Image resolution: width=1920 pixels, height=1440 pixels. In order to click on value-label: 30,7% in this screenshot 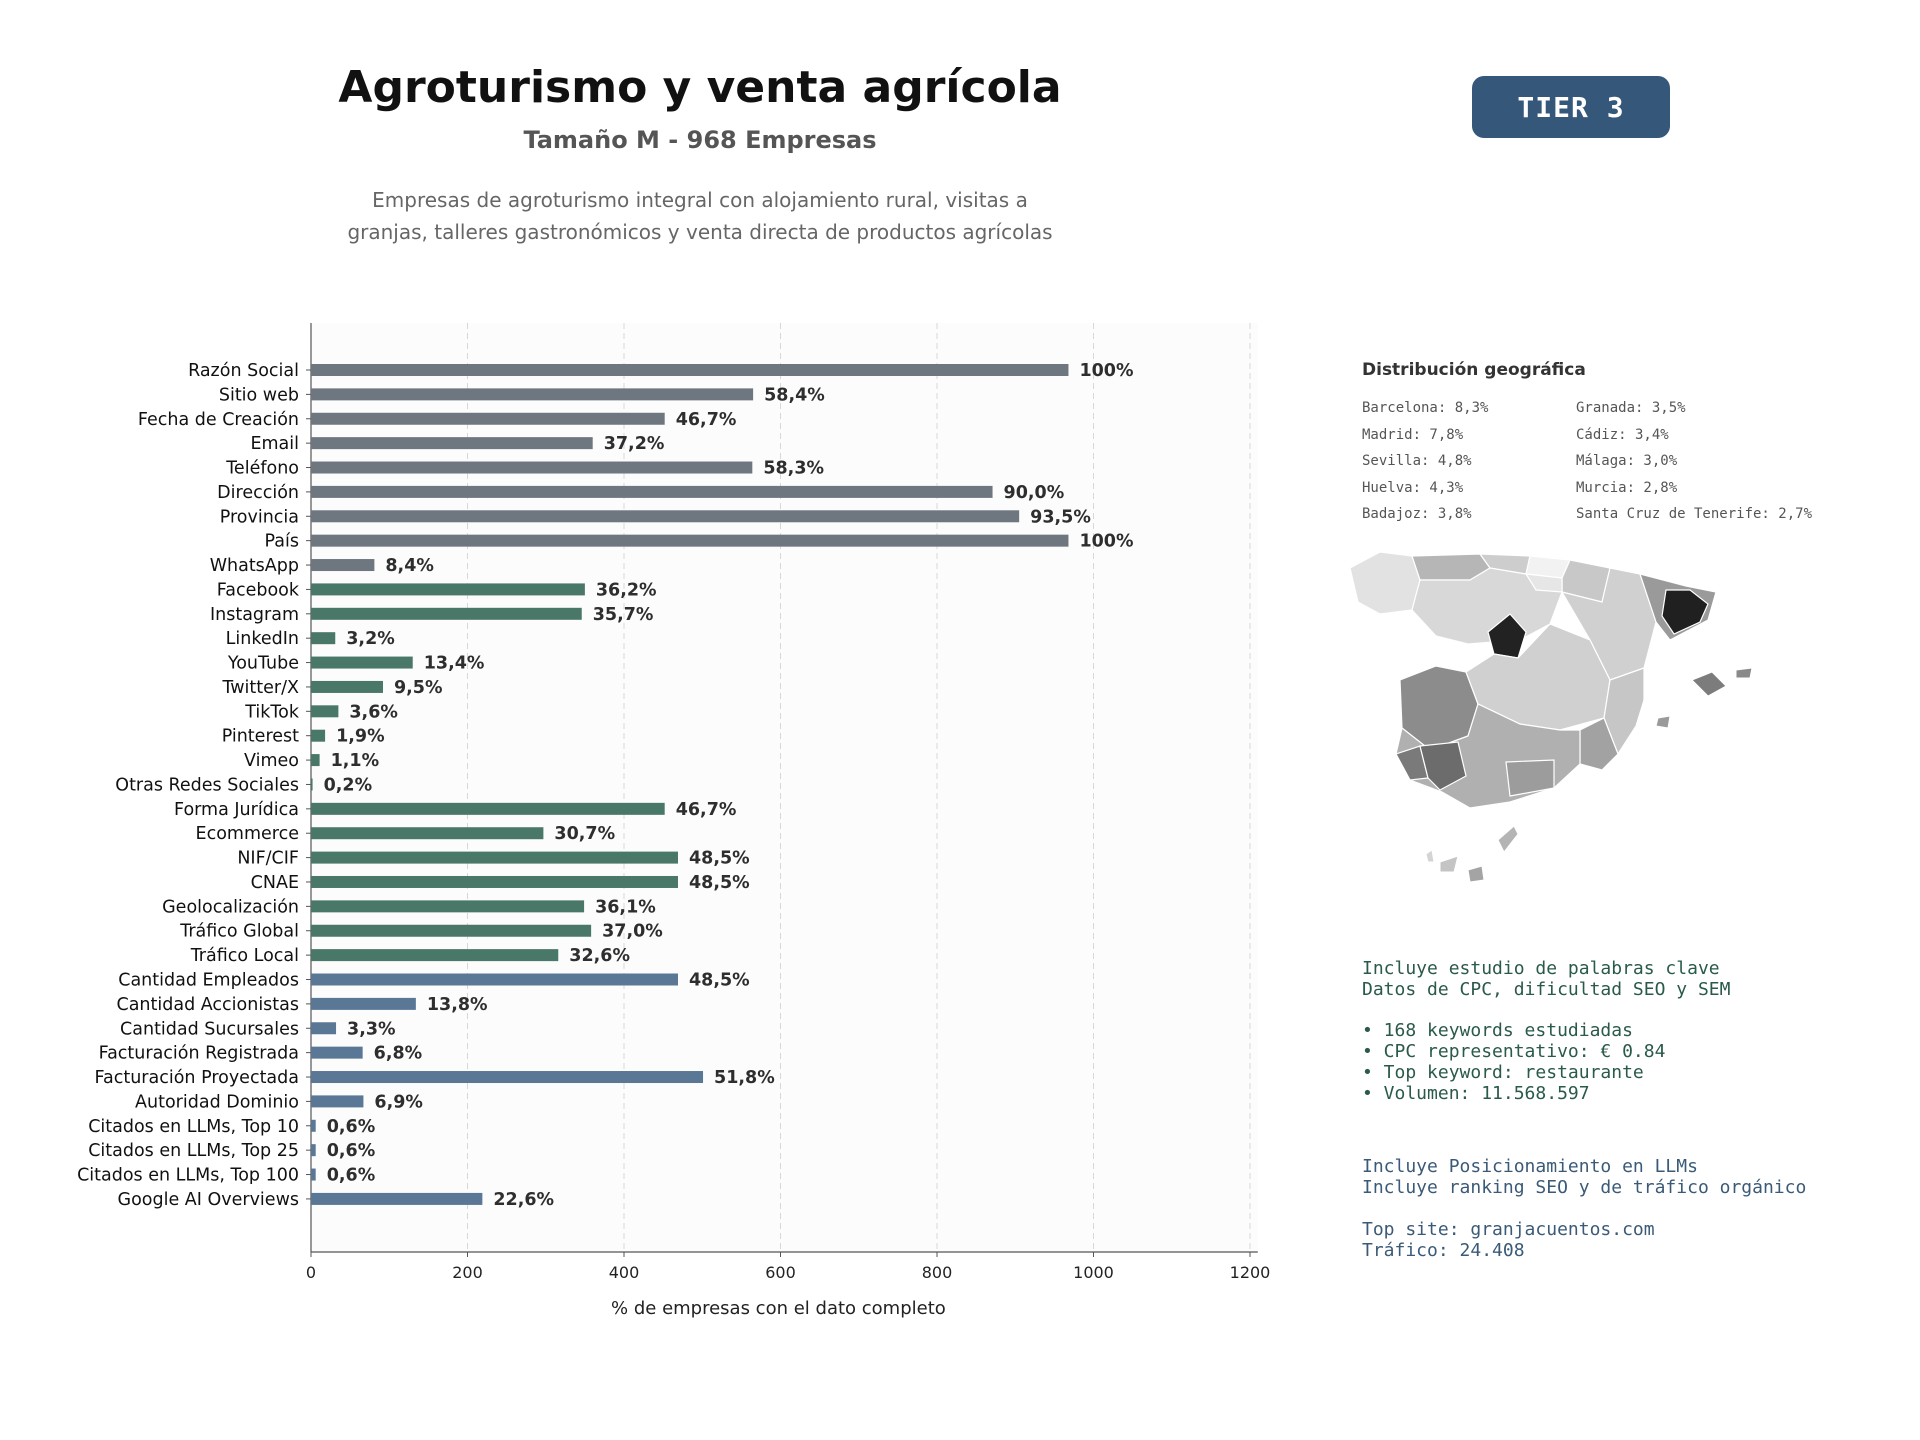, I will do `click(584, 834)`.